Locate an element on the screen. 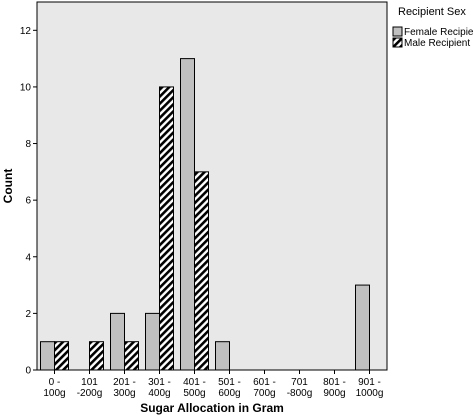 The height and width of the screenshot is (418, 474). x-tick-label: 601 - is located at coordinates (264, 382).